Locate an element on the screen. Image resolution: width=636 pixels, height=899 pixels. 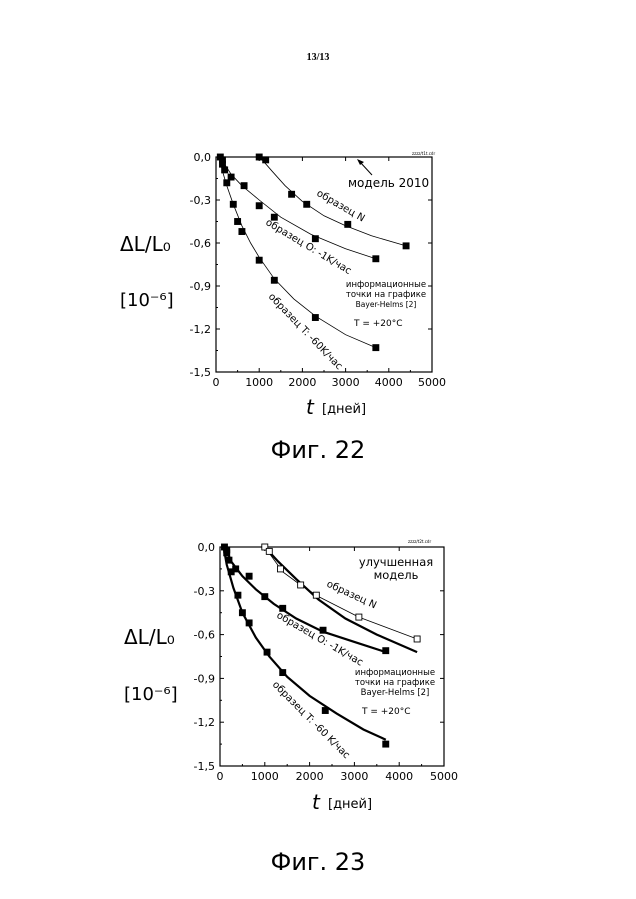
tiny-file-label: zzzz/t2t.cdr is located at coordinates (419, 541).